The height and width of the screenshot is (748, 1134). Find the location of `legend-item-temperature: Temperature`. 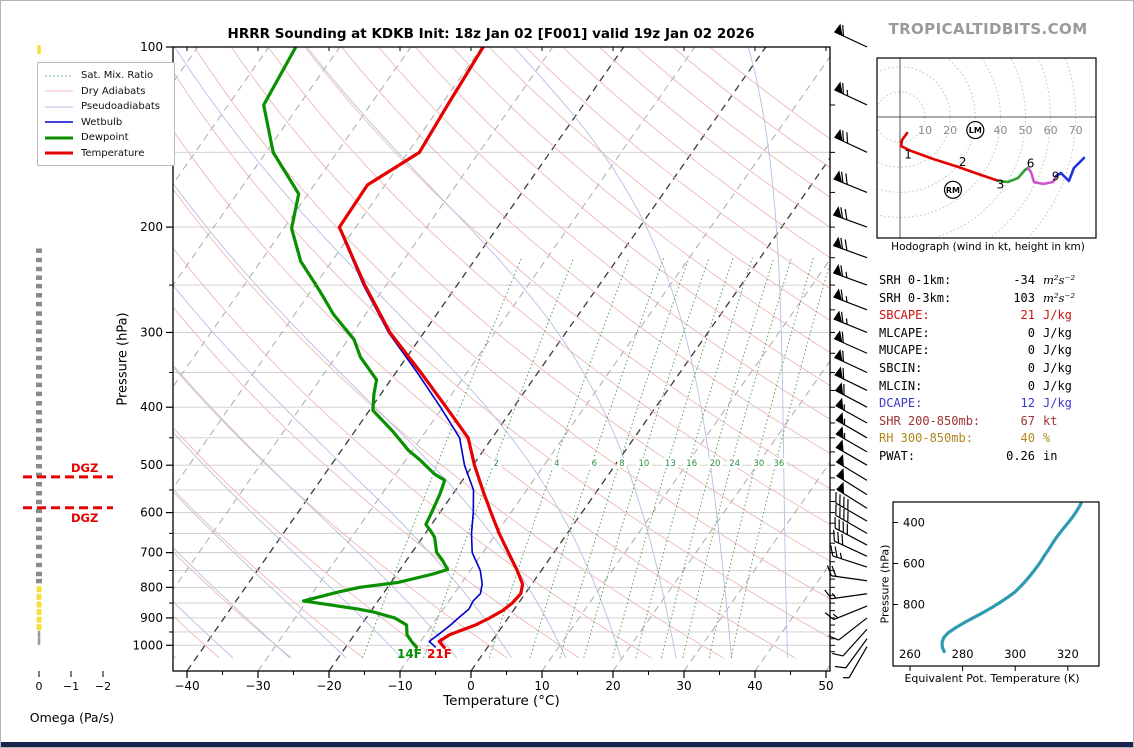

legend-item-temperature: Temperature is located at coordinates (106, 154).